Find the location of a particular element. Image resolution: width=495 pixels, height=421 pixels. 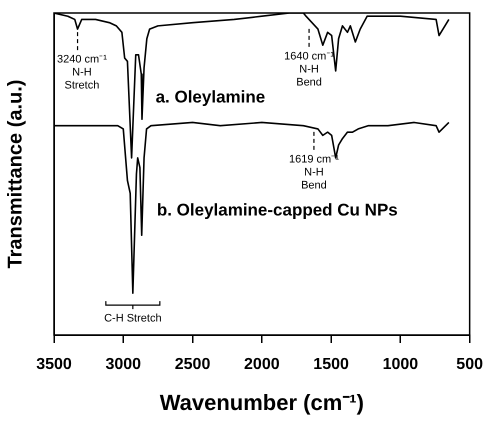

x-tick-label: 3500 is located at coordinates (54, 365).